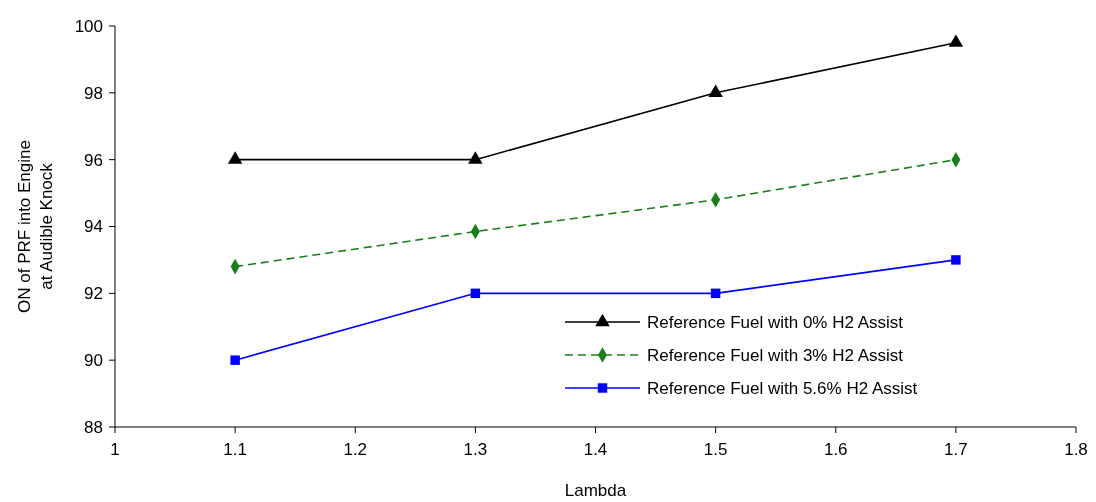 This screenshot has width=1096, height=502. What do you see at coordinates (93, 361) in the screenshot?
I see `y-tick-label: 90` at bounding box center [93, 361].